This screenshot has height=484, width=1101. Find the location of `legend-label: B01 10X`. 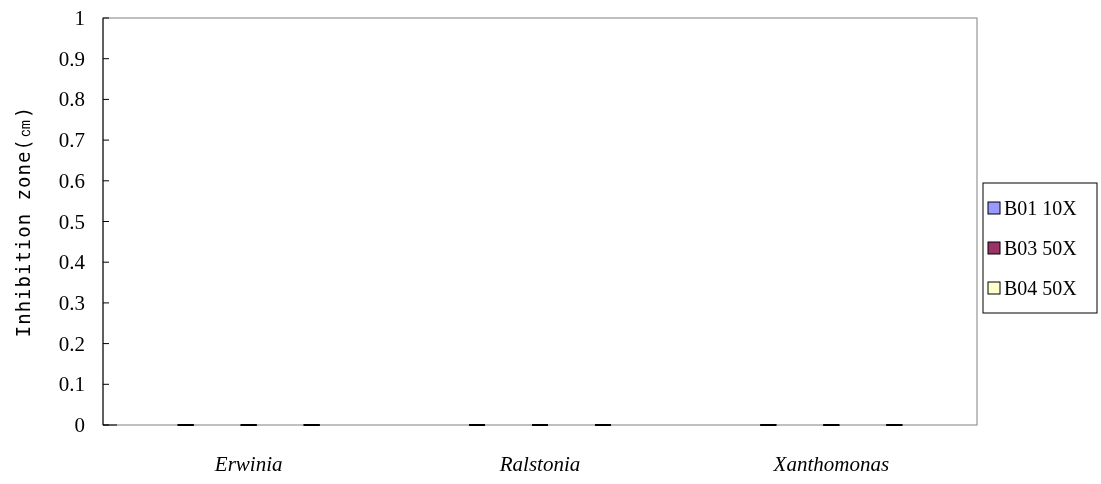

legend-label: B01 10X is located at coordinates (1041, 208).